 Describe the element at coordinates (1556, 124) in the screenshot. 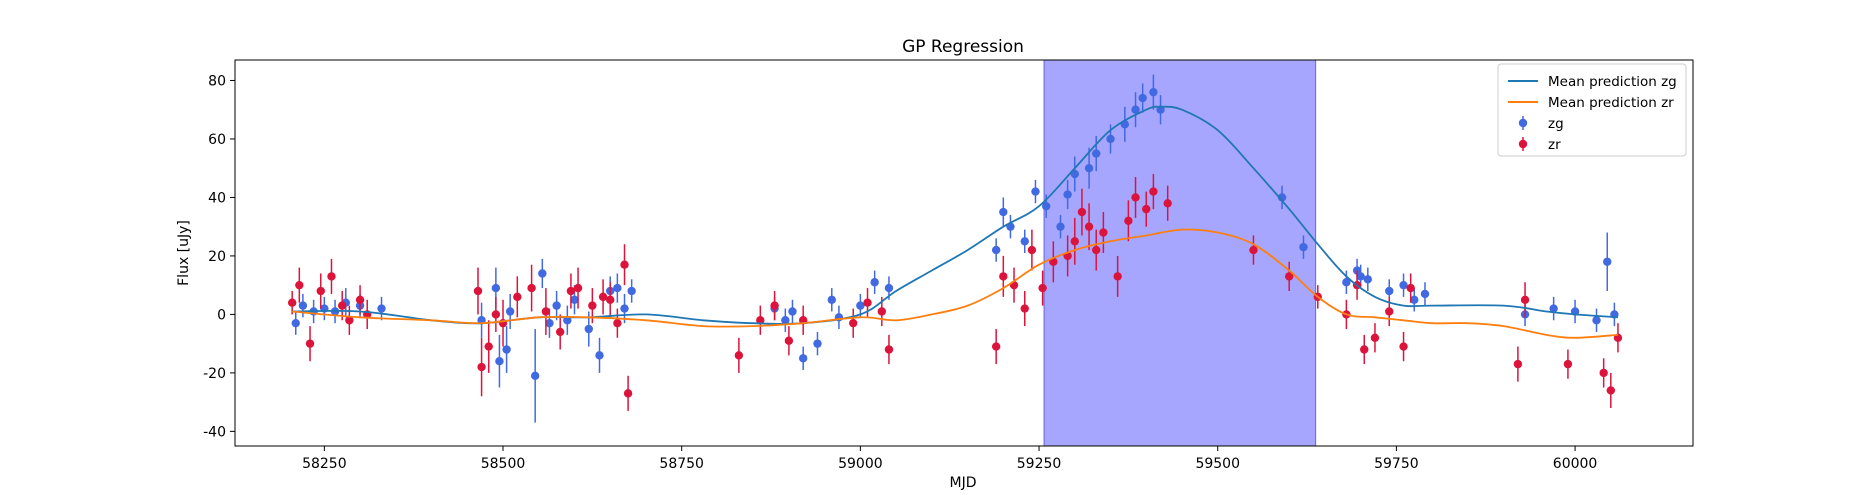

I see `legend-entry-label: zg` at that location.